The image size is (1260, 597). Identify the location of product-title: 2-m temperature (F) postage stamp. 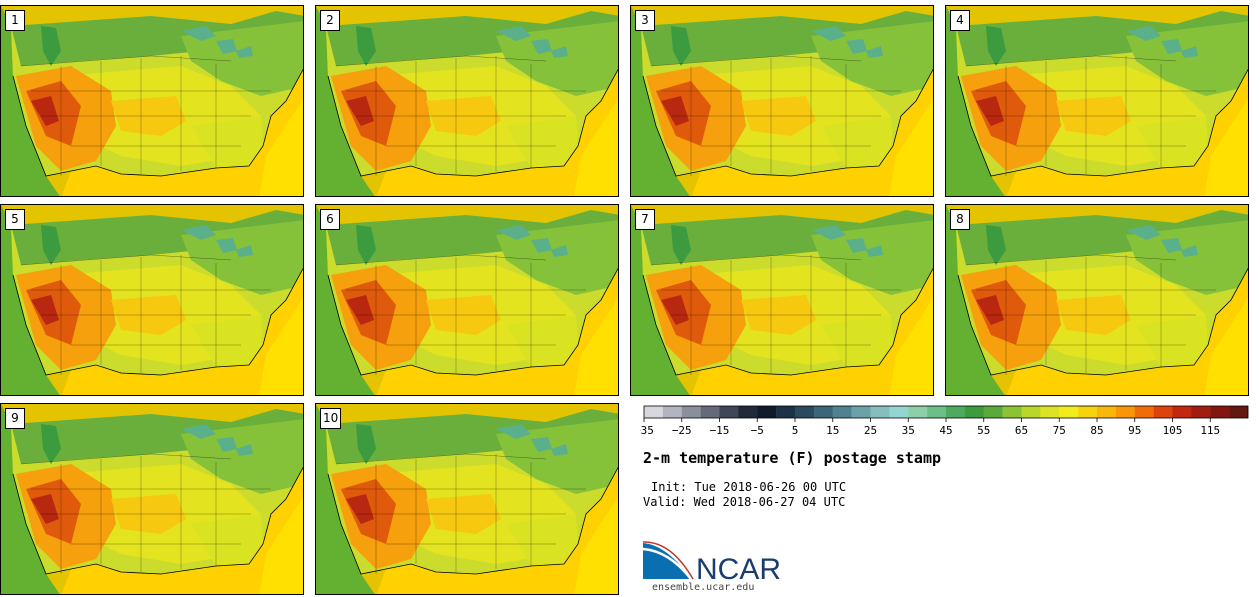
(792, 458).